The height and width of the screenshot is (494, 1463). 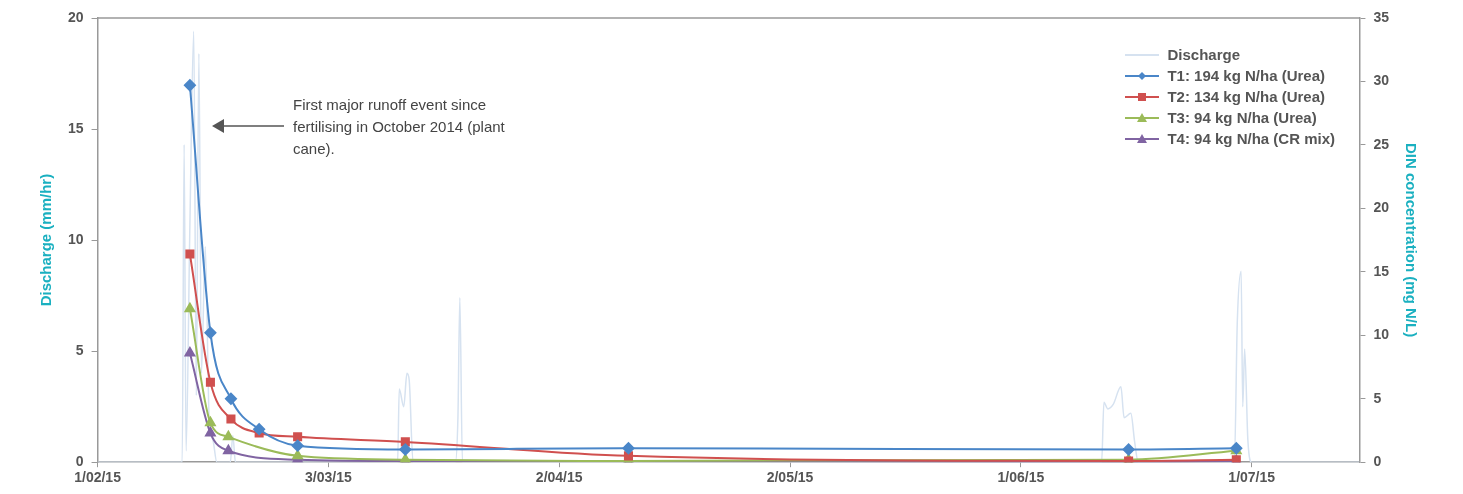 I want to click on y-tick-label: 20, so click(x=75, y=16).